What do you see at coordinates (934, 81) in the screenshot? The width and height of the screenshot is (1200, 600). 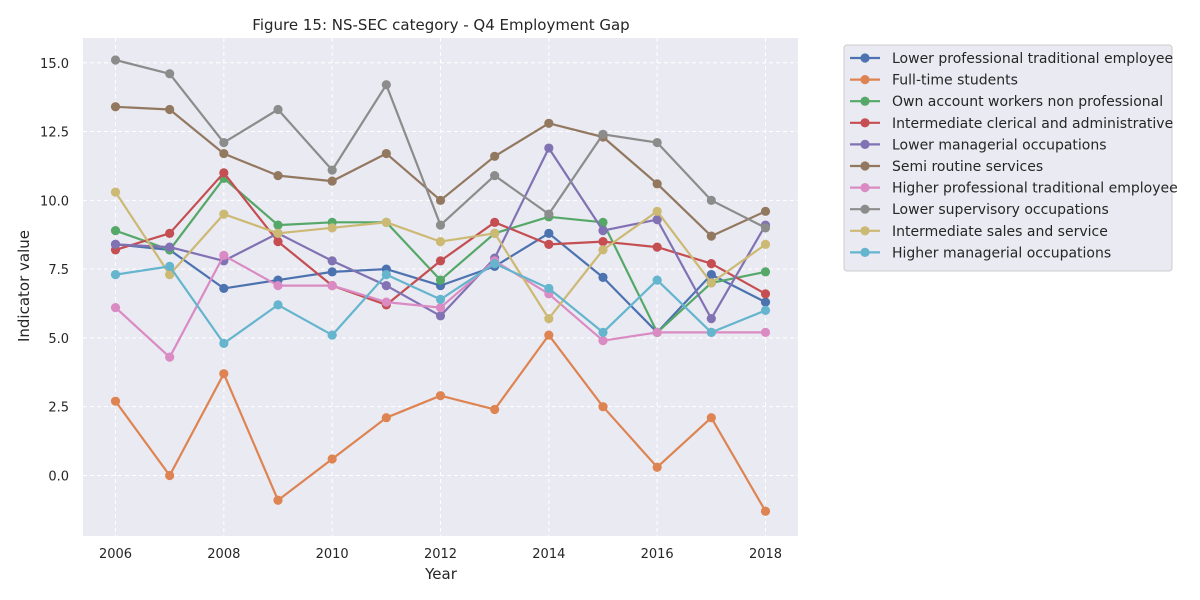 I see `legend-item: Full-time students` at bounding box center [934, 81].